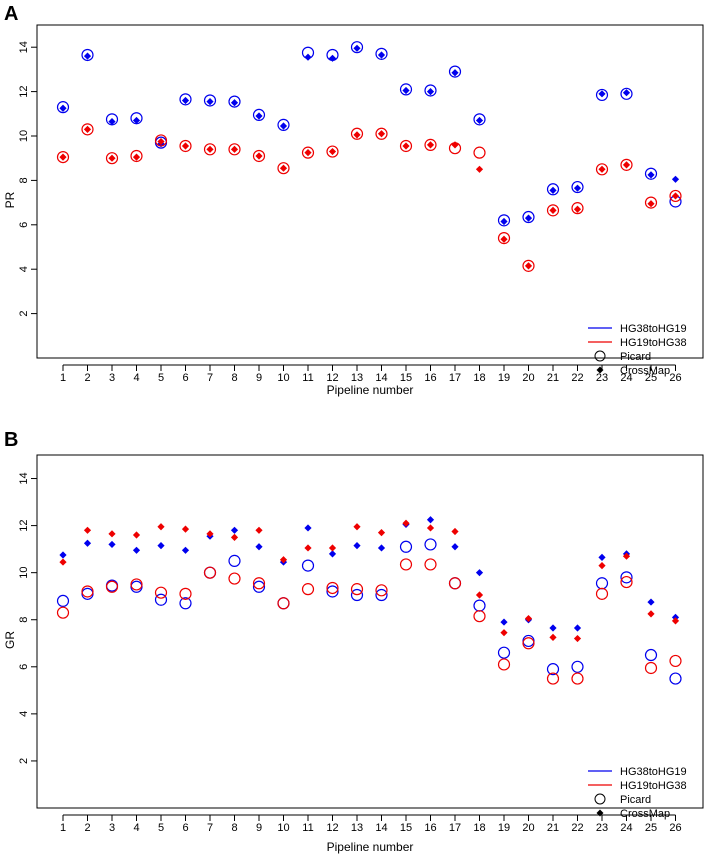 The height and width of the screenshot is (863, 709). I want to click on panel-b-x-tick-label: 16, so click(430, 828).